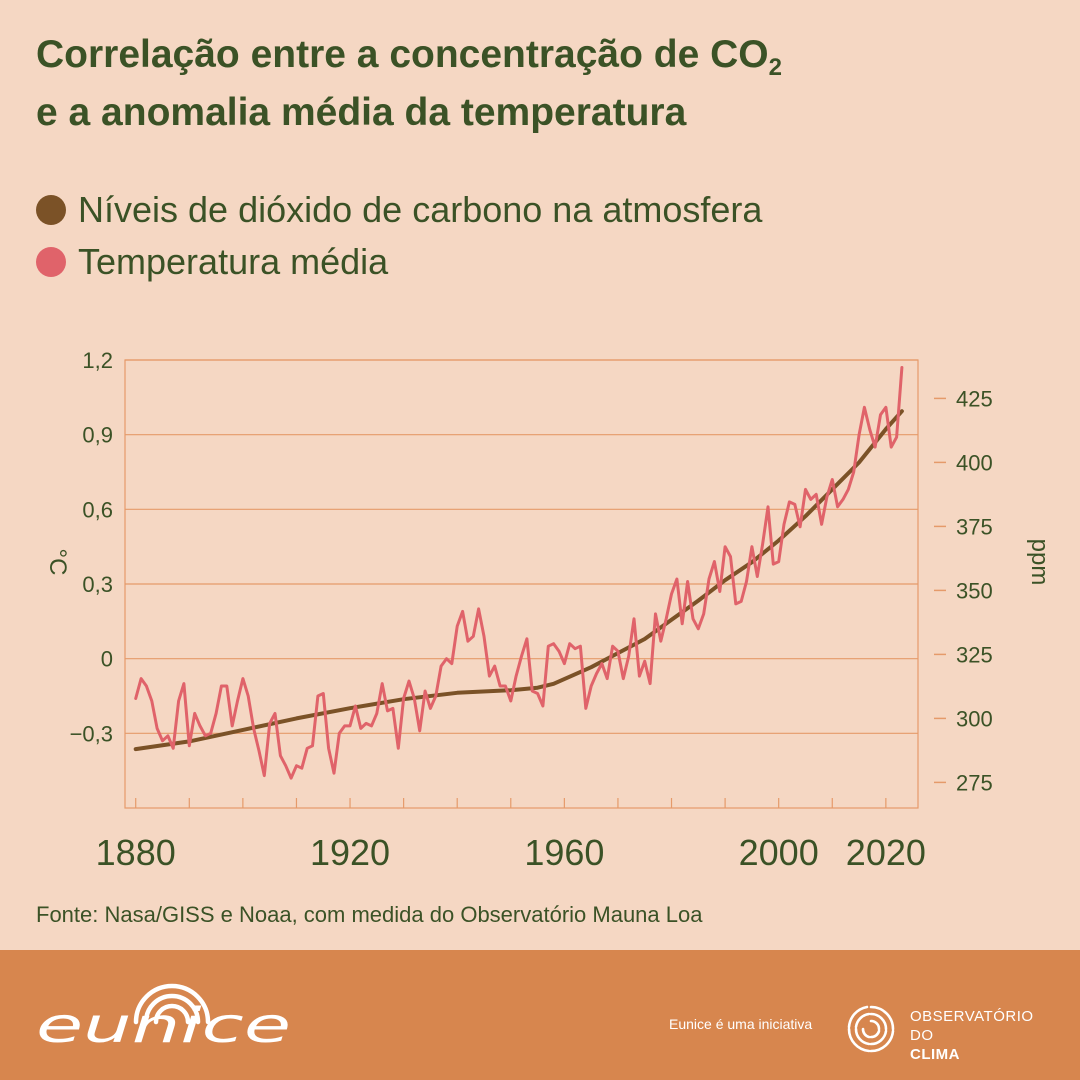 Image resolution: width=1080 pixels, height=1080 pixels. What do you see at coordinates (935, 1054) in the screenshot?
I see `partner-name-clima: CLIMA` at bounding box center [935, 1054].